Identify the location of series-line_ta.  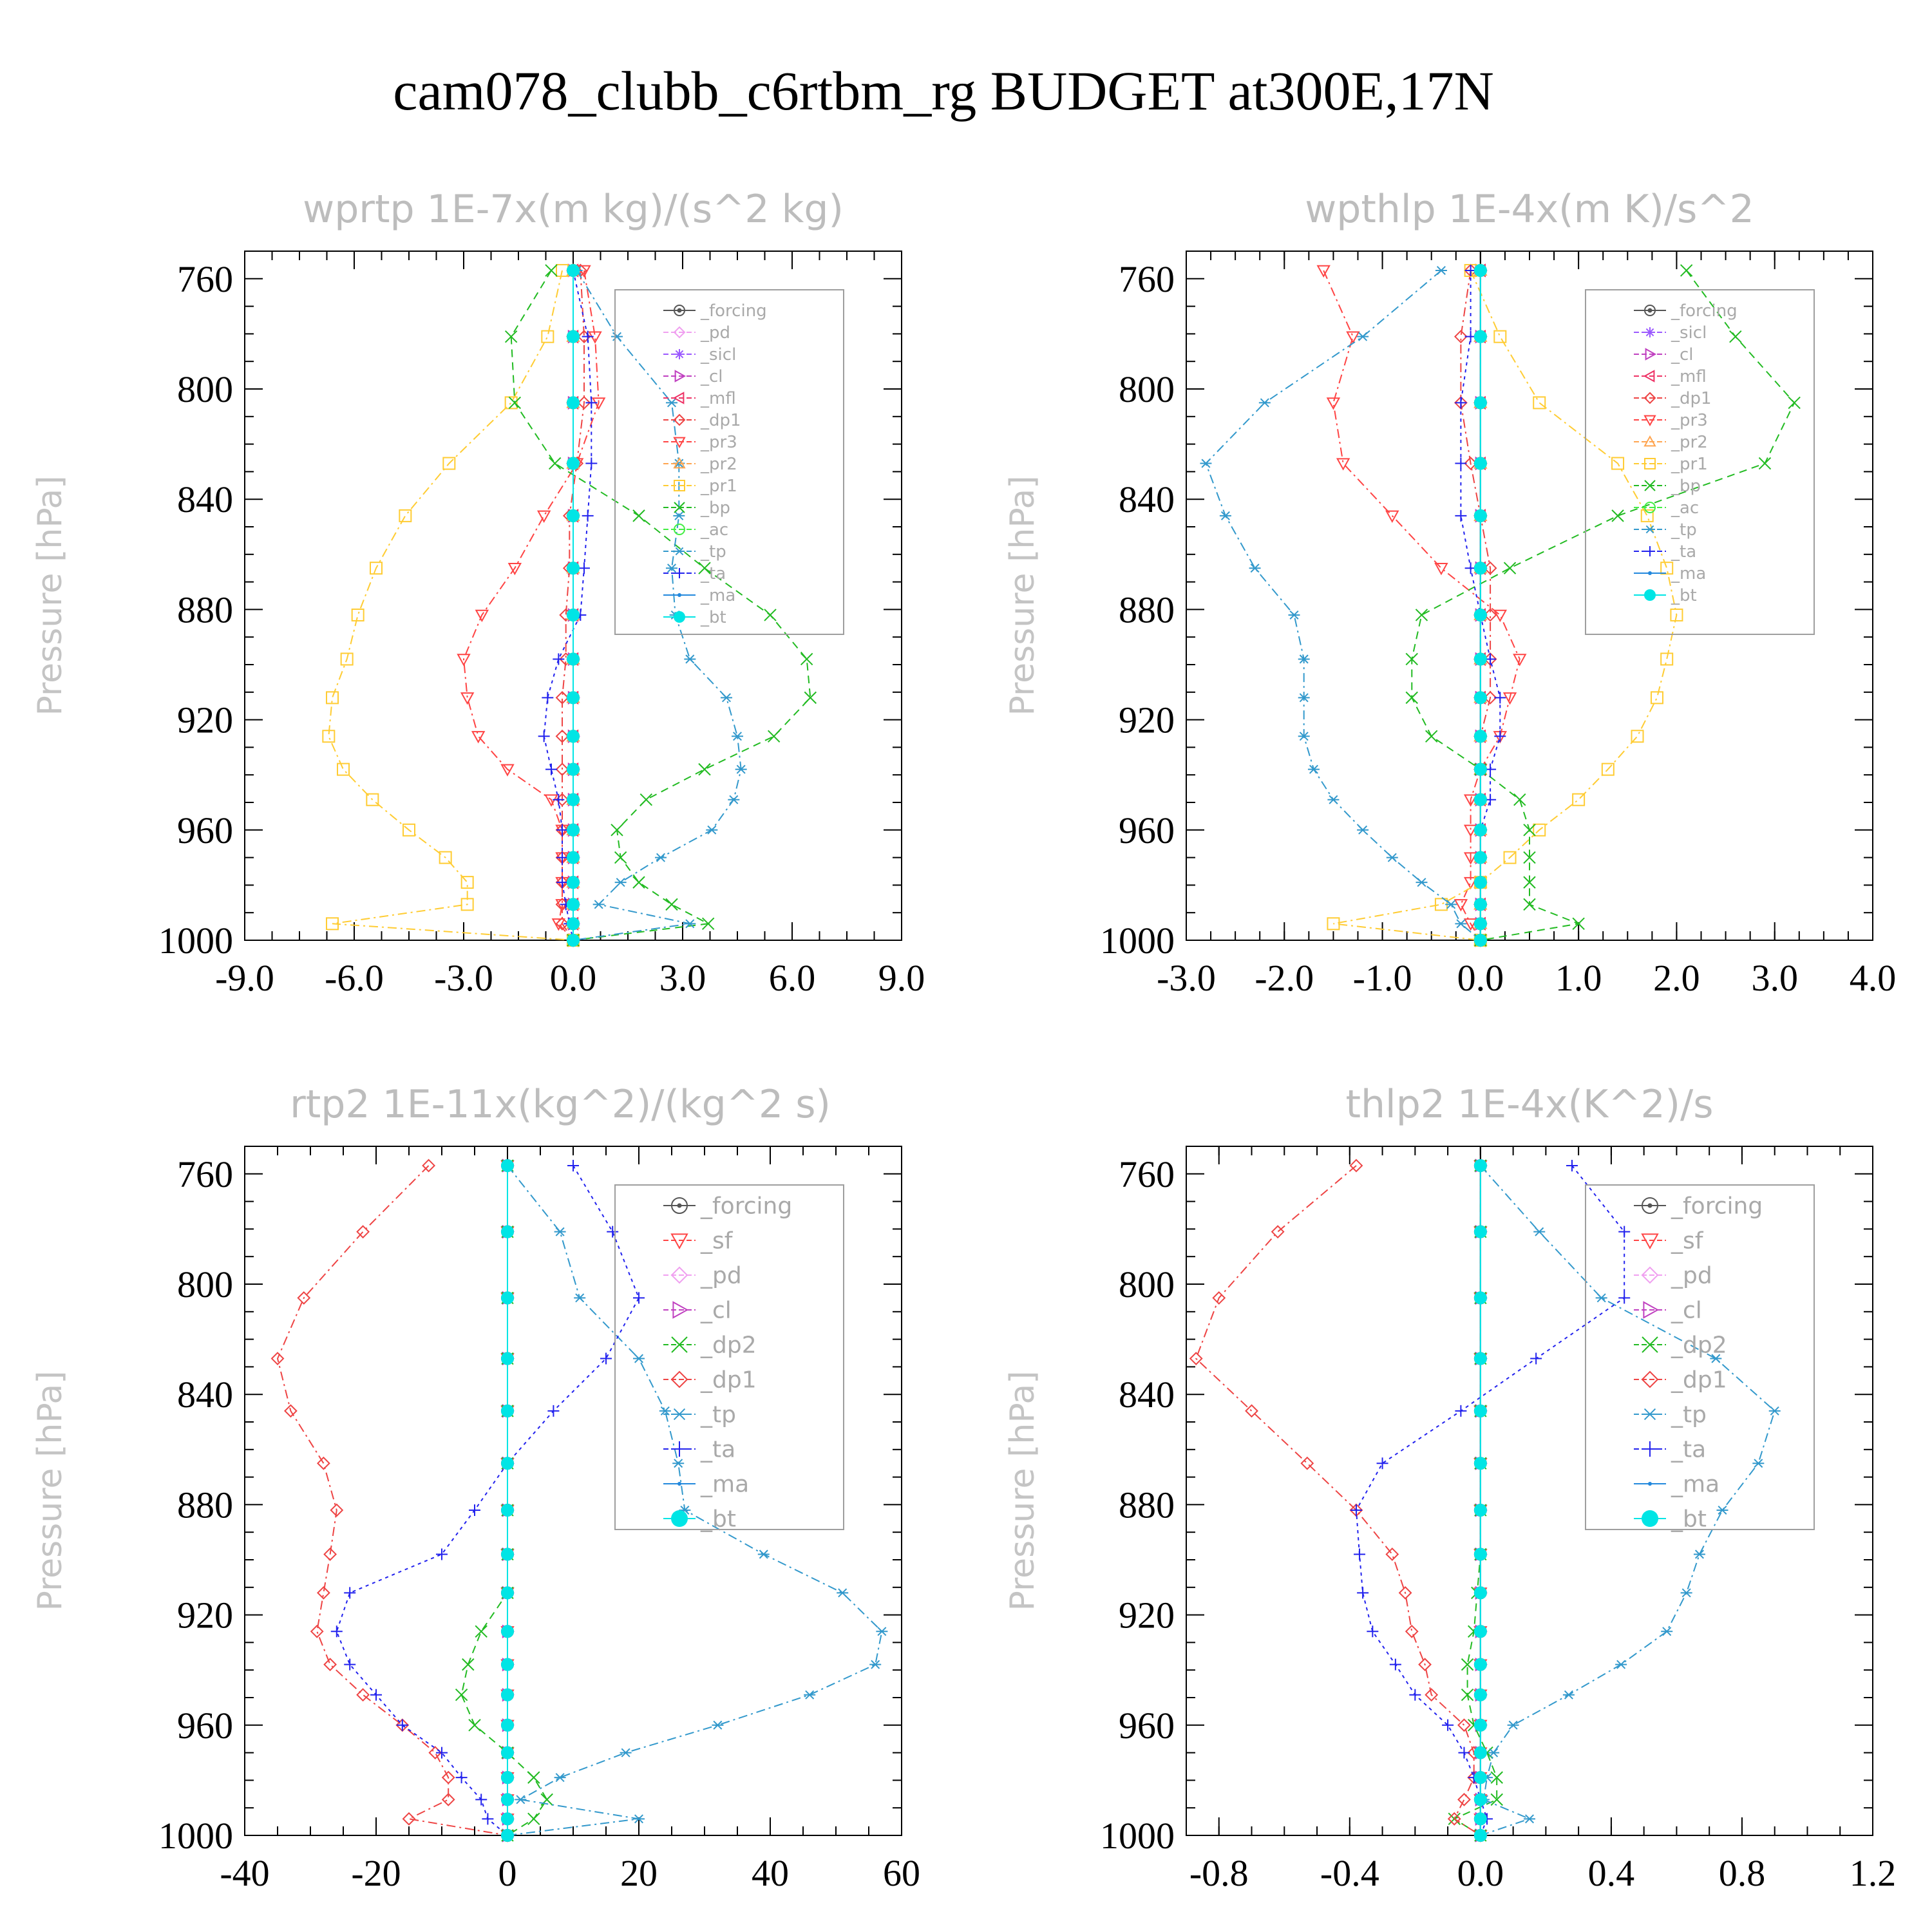
(488, 1500).